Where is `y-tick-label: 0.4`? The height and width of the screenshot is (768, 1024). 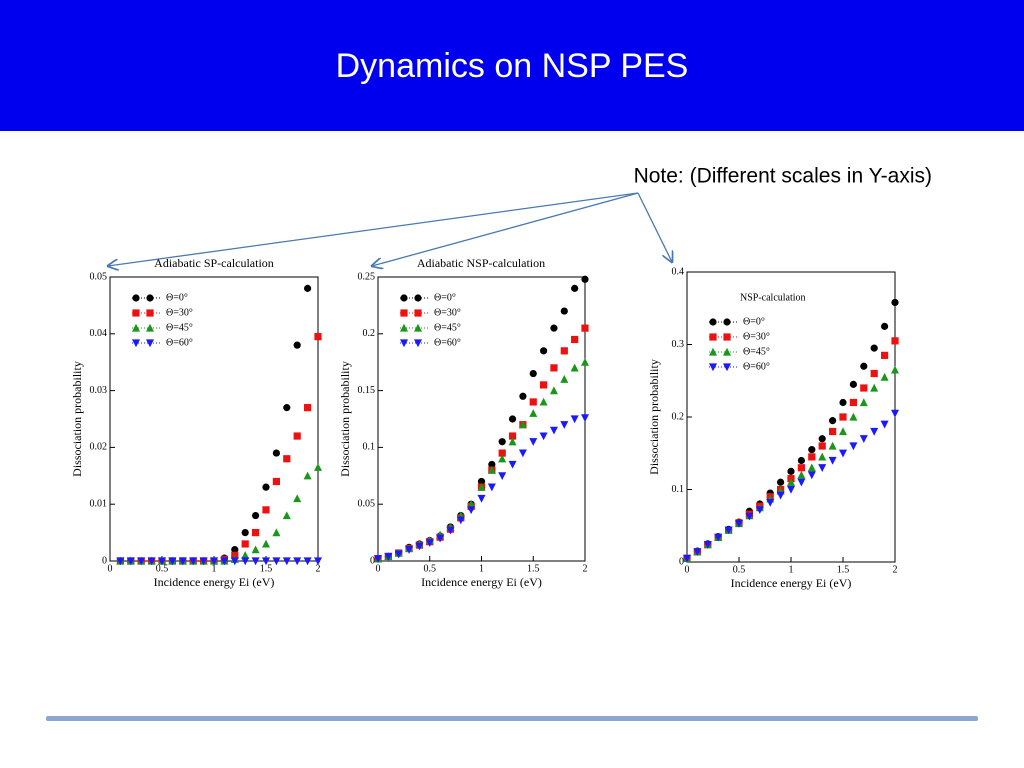
y-tick-label: 0.4 is located at coordinates (678, 271).